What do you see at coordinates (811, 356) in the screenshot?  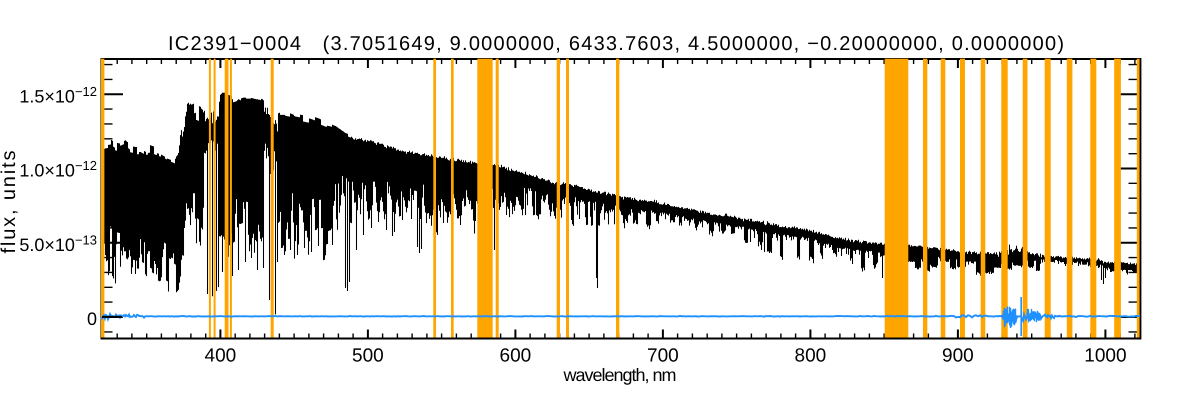 I see `svg-text: 800` at bounding box center [811, 356].